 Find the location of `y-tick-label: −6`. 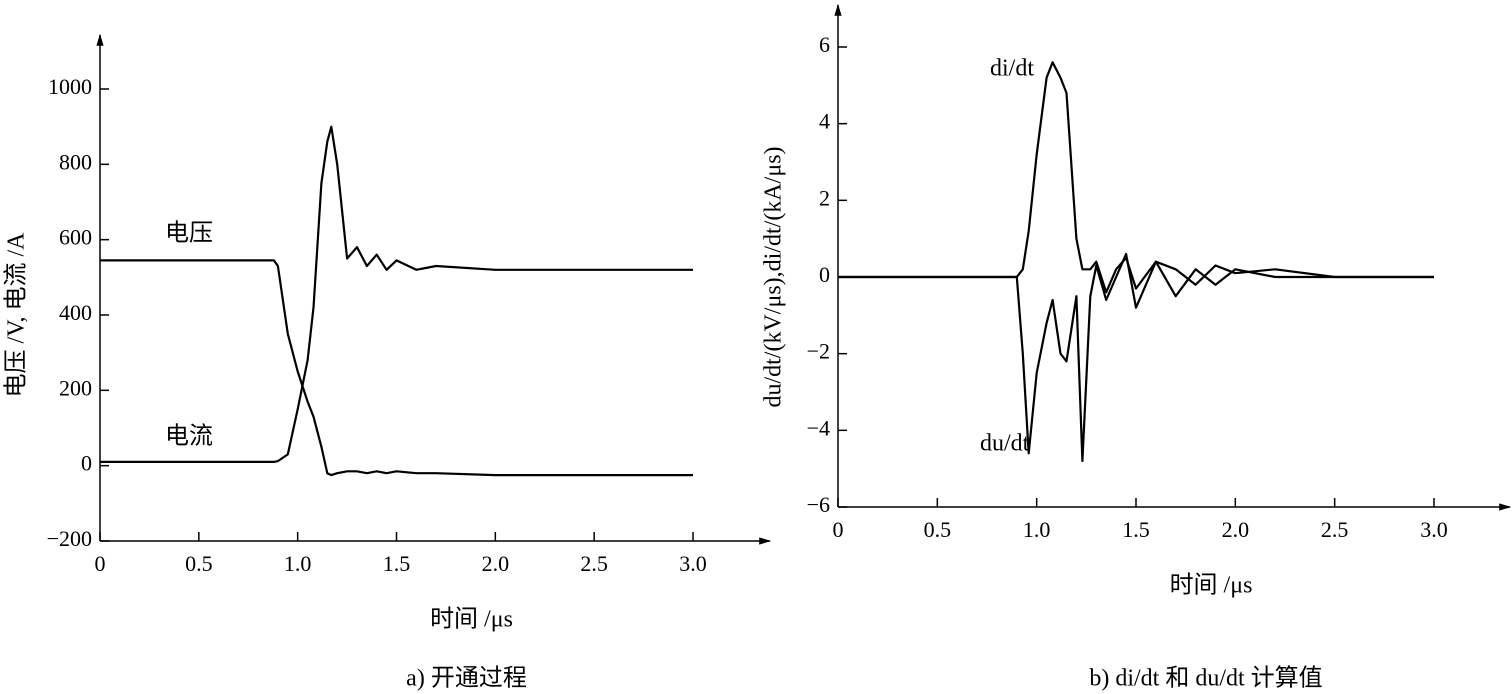

y-tick-label: −6 is located at coordinates (818, 504).